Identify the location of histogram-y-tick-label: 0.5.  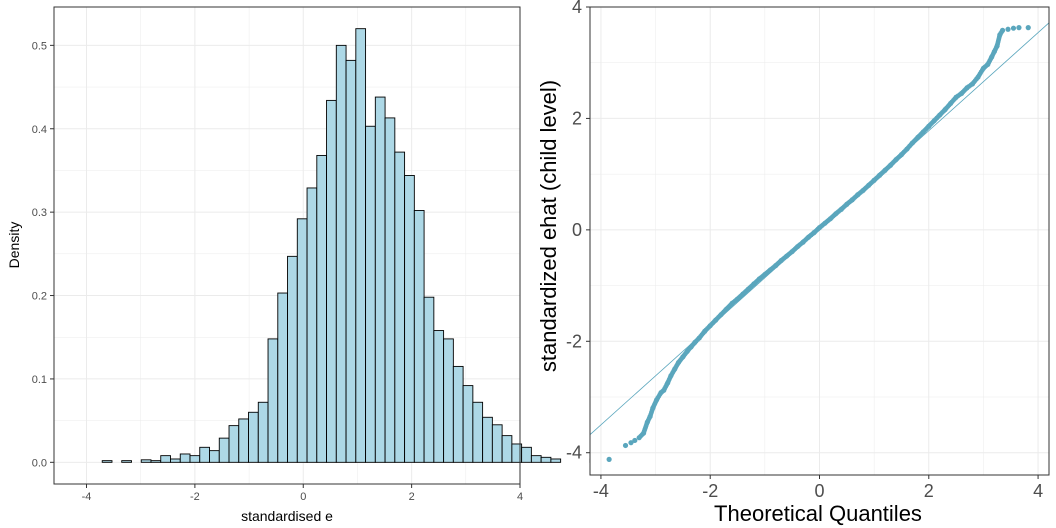
(39, 46).